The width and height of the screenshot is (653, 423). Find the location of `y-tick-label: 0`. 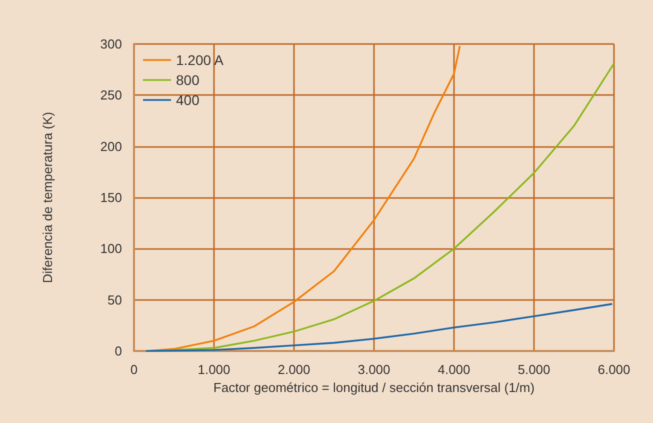

y-tick-label: 0 is located at coordinates (118, 351).